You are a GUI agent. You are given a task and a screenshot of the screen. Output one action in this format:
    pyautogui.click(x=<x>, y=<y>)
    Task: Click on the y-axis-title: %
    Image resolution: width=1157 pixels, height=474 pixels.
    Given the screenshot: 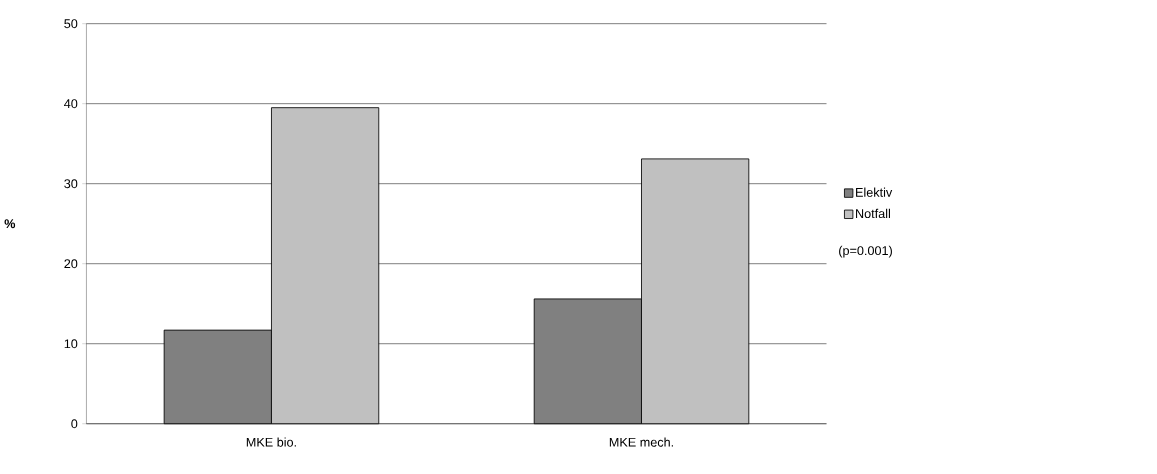 What is the action you would take?
    pyautogui.click(x=10, y=224)
    